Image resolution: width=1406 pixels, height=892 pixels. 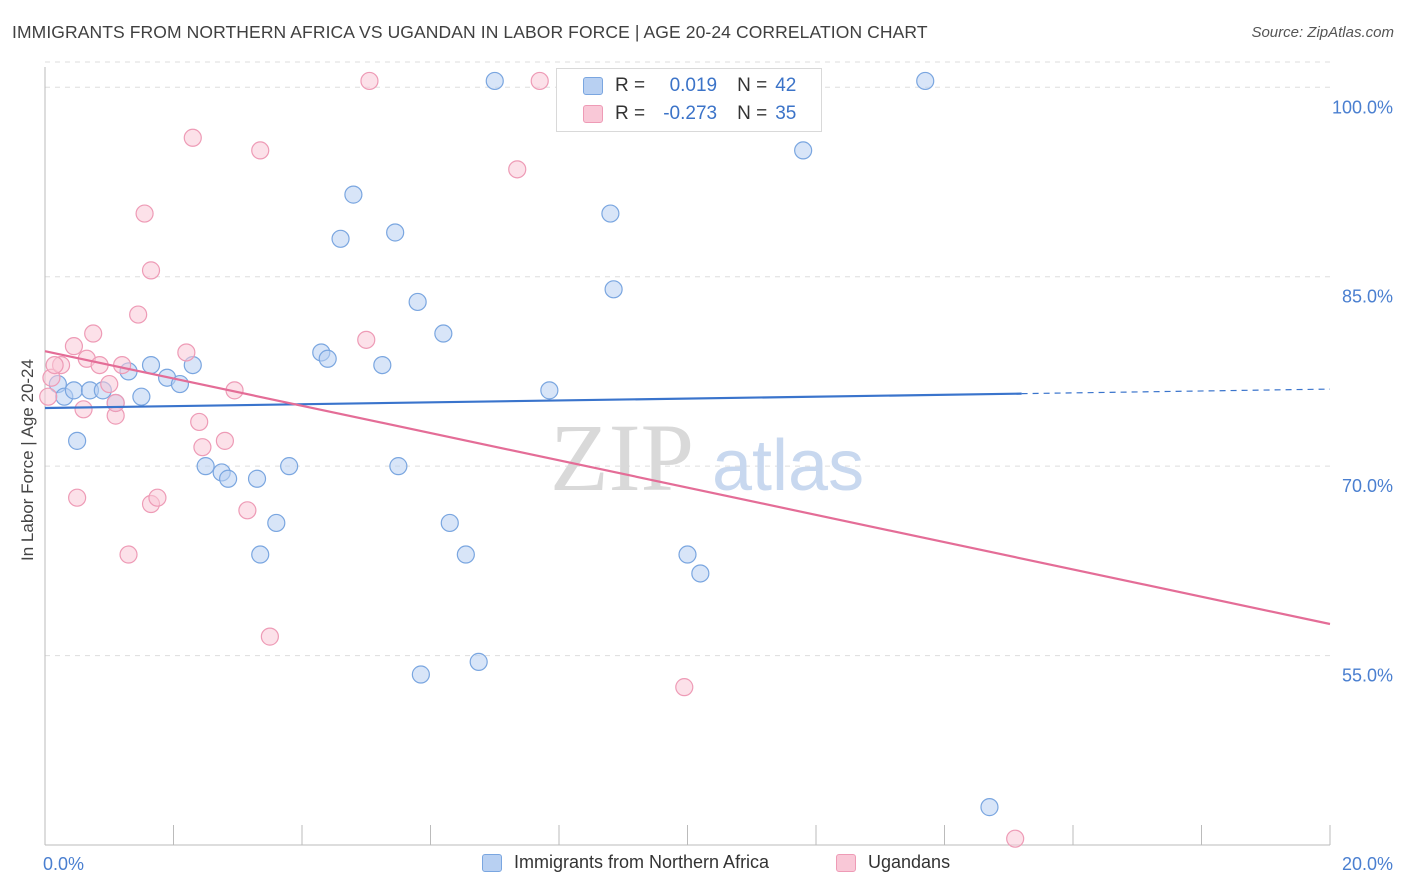 I want to click on x-tick-labels: 0.0% 20.0%, so click(x=718, y=864).